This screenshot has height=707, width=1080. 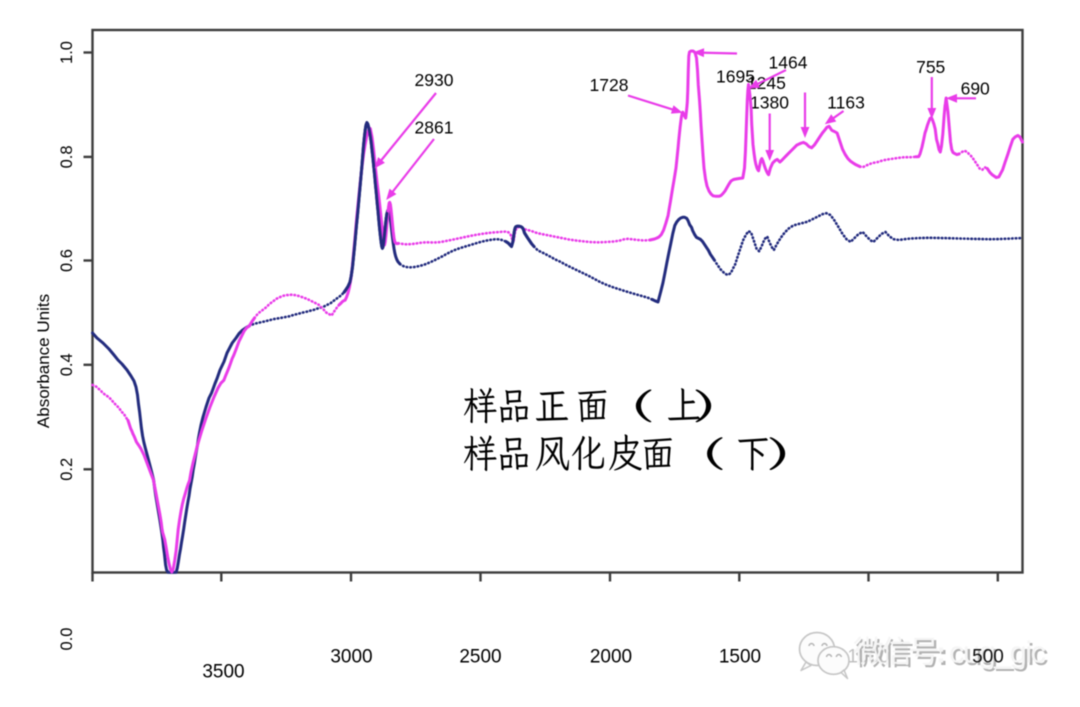 What do you see at coordinates (766, 83) in the screenshot?
I see `svg-text: 1245` at bounding box center [766, 83].